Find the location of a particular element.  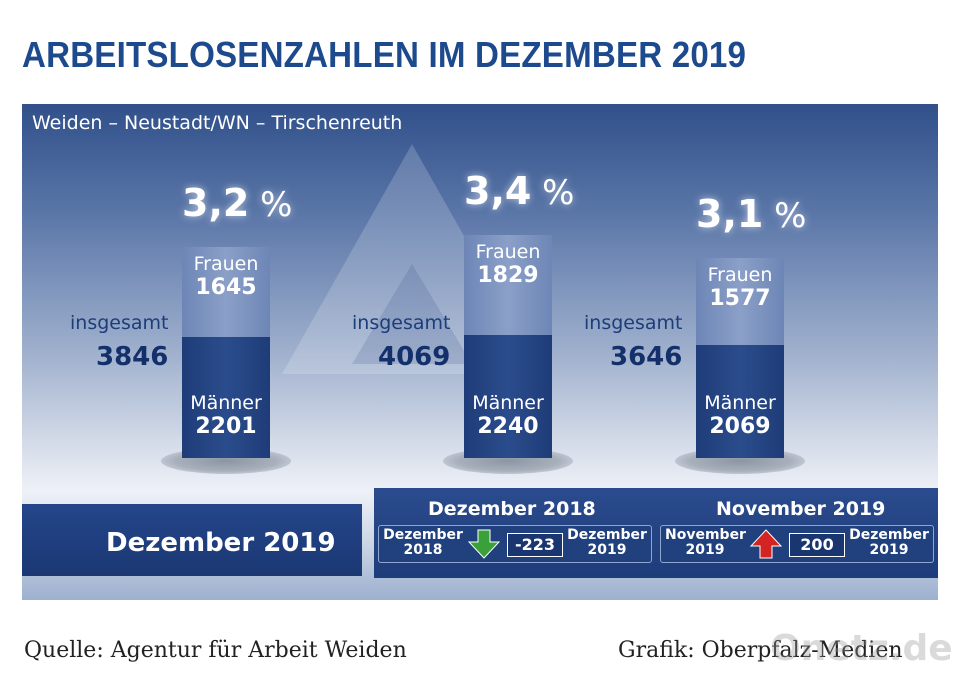

comparison-from-month: November is located at coordinates (705, 535).